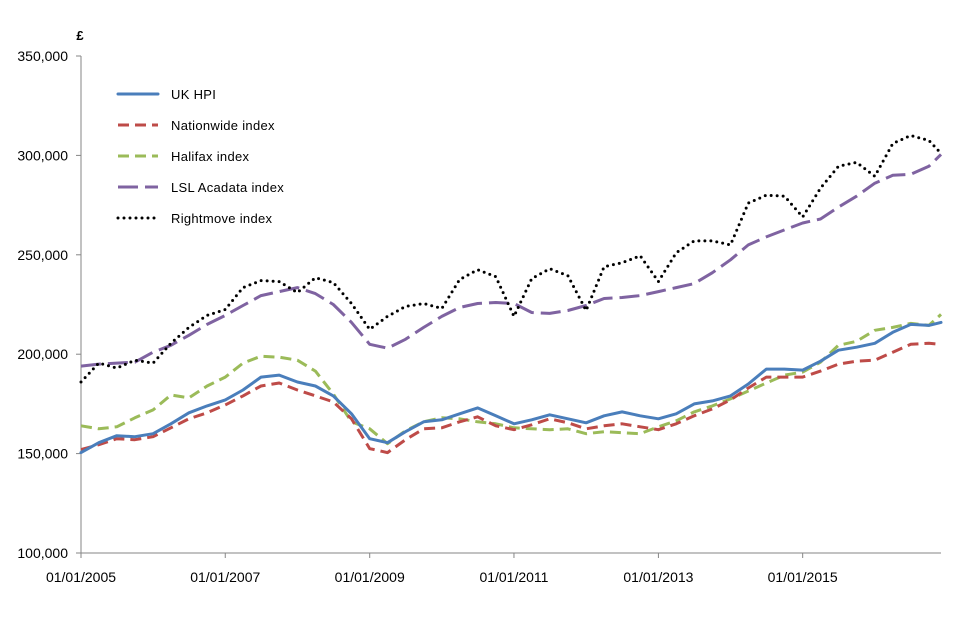 This screenshot has width=960, height=640. What do you see at coordinates (225, 577) in the screenshot?
I see `x-tick-label: 01/01/2007` at bounding box center [225, 577].